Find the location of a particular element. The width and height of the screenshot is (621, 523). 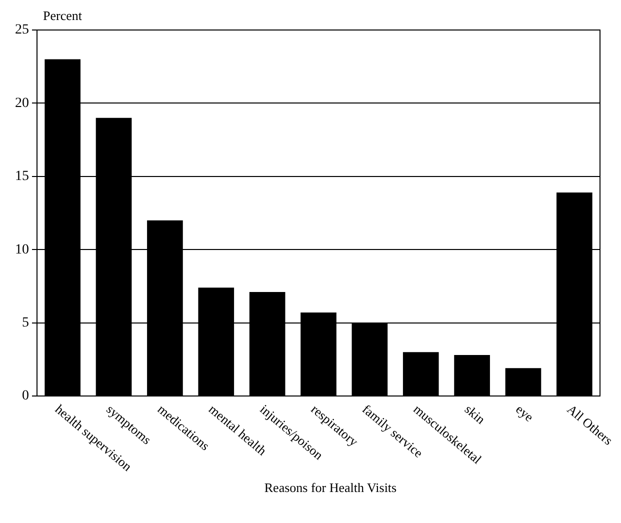

x-axis-title: Reasons for Health Visits is located at coordinates (330, 488).